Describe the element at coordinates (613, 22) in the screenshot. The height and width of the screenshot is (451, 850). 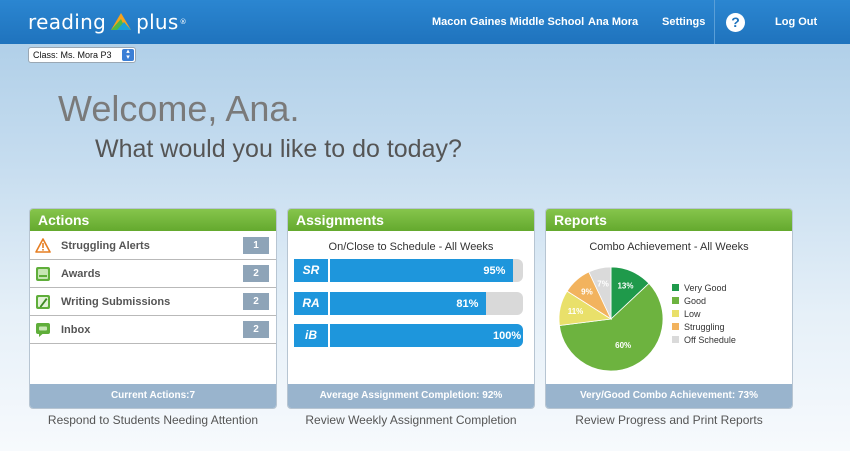
I see `nav-user: Ana Mora` at that location.